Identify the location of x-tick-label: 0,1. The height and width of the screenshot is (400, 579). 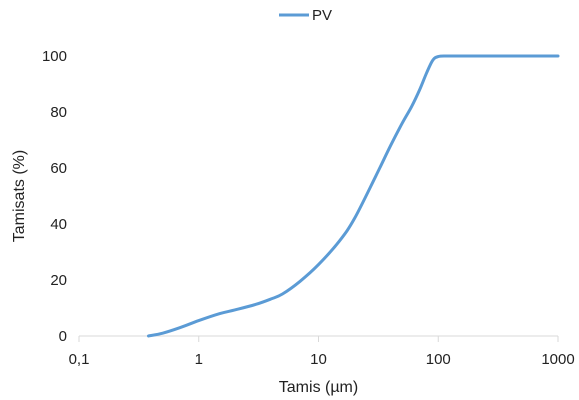
(79, 359).